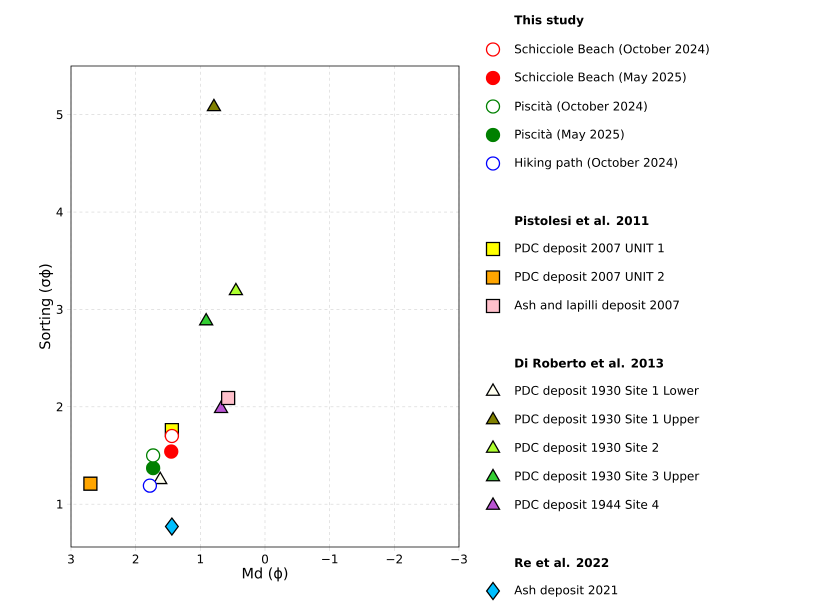  I want to click on x-tick-label: 0, so click(265, 559).